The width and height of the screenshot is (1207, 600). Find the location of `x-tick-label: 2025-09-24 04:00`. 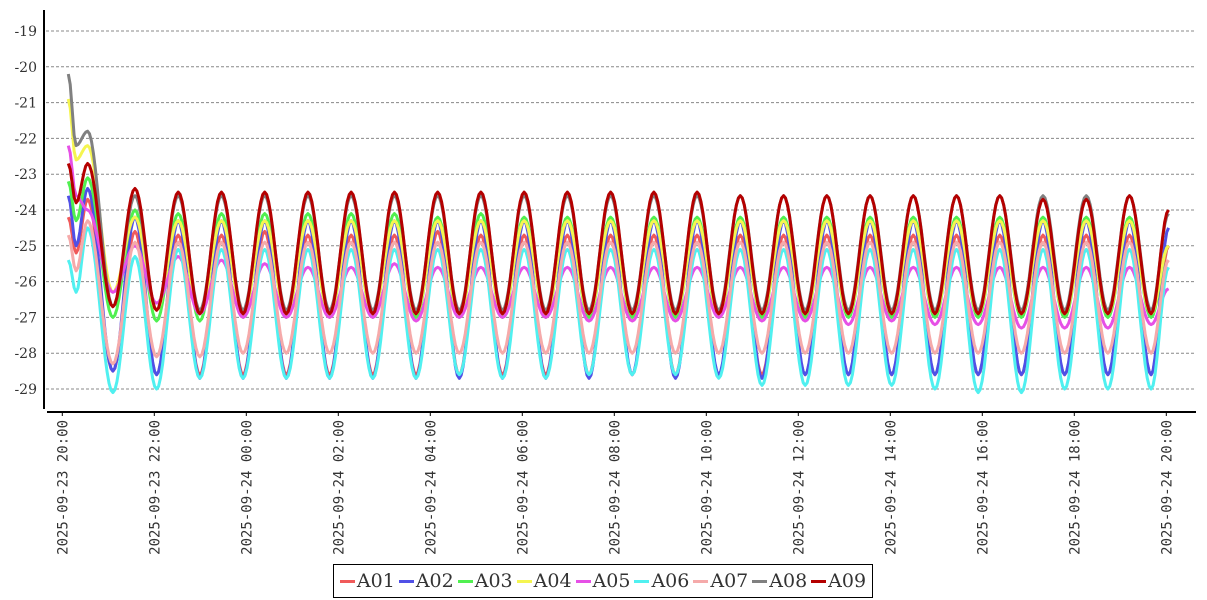

x-tick-label: 2025-09-24 04:00 is located at coordinates (431, 487).